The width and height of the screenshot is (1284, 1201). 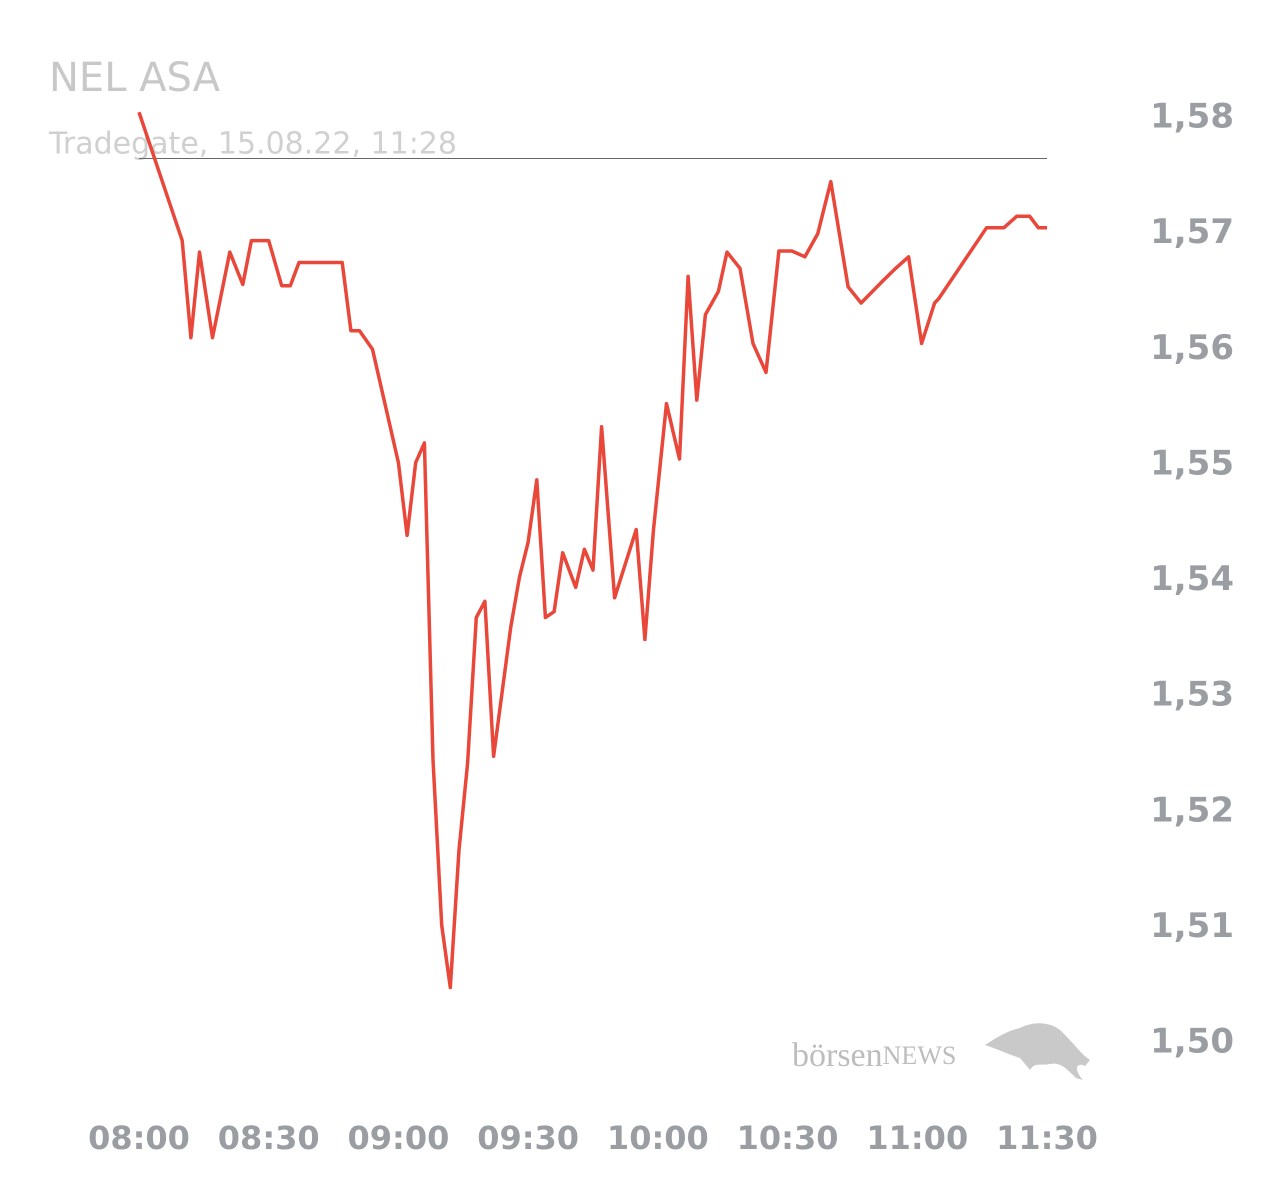 What do you see at coordinates (269, 1138) in the screenshot?
I see `x-tick-label: 08:30` at bounding box center [269, 1138].